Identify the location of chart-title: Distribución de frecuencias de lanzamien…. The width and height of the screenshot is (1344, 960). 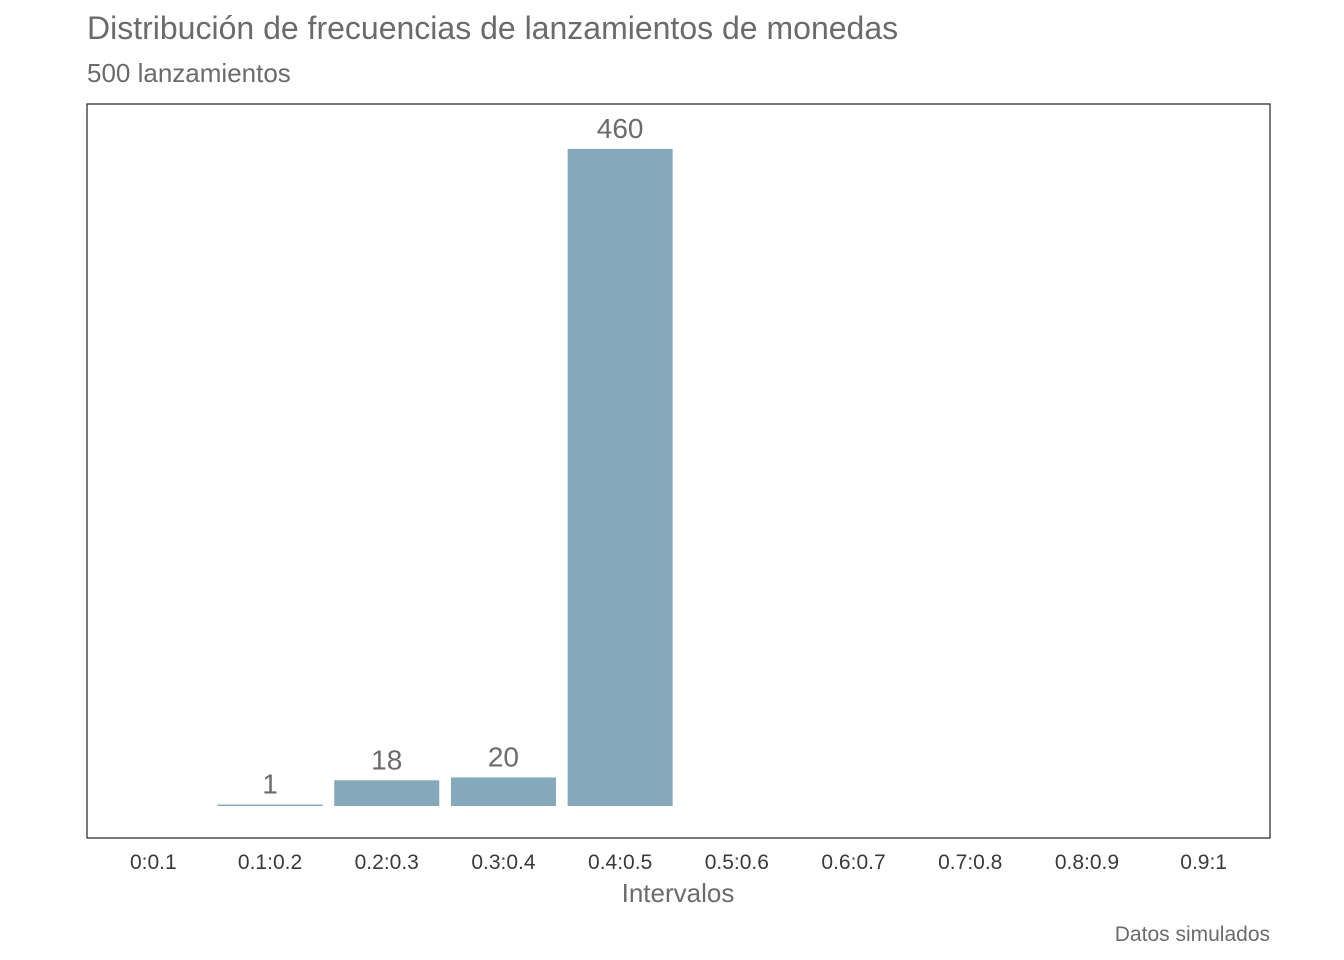
(492, 28).